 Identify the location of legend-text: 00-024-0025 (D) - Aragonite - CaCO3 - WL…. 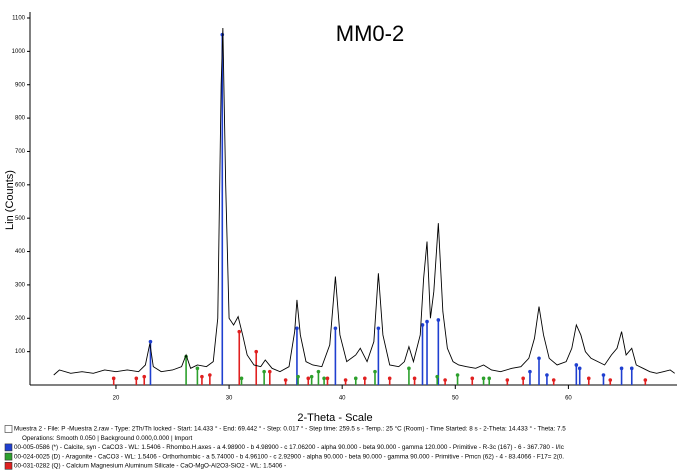
(289, 456).